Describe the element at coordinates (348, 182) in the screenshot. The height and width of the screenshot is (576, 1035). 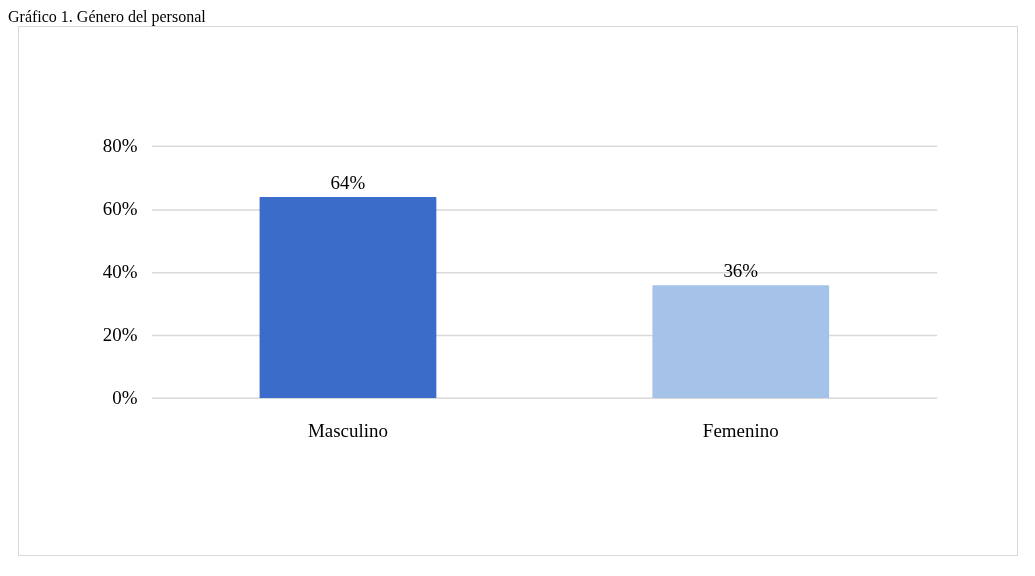
I see `data-label: 64%` at that location.